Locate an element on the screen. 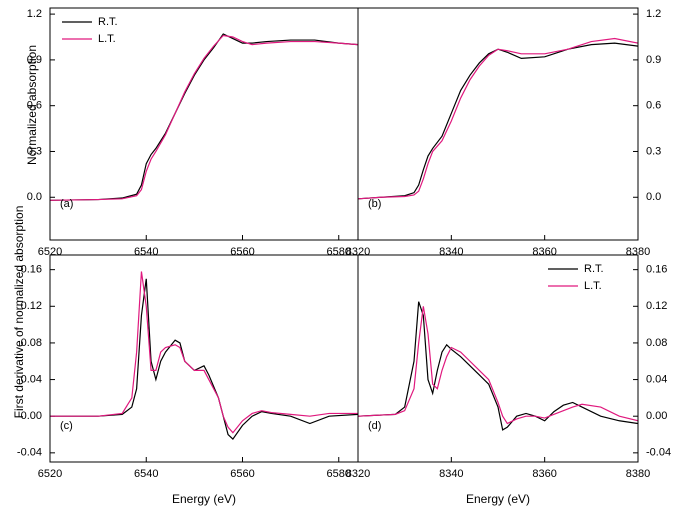 This screenshot has width=673, height=517. x-tick-label: 8380 is located at coordinates (638, 474).